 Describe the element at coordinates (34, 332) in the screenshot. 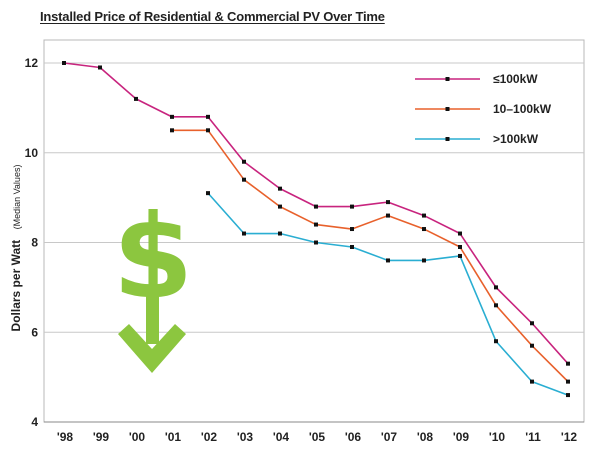

I see `y-tick-label: 6` at that location.